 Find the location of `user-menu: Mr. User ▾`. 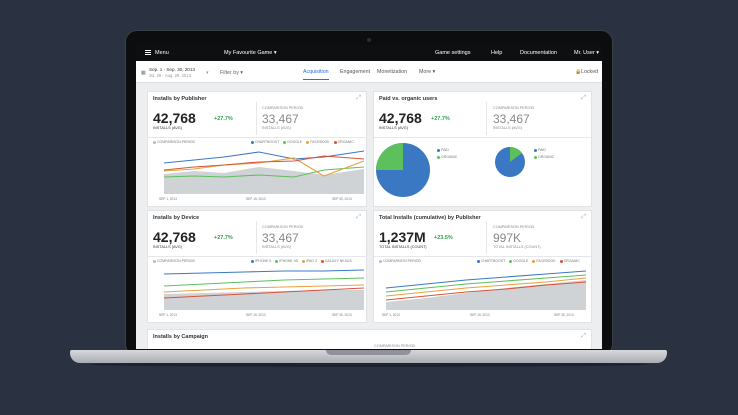

user-menu: Mr. User ▾ is located at coordinates (587, 53).